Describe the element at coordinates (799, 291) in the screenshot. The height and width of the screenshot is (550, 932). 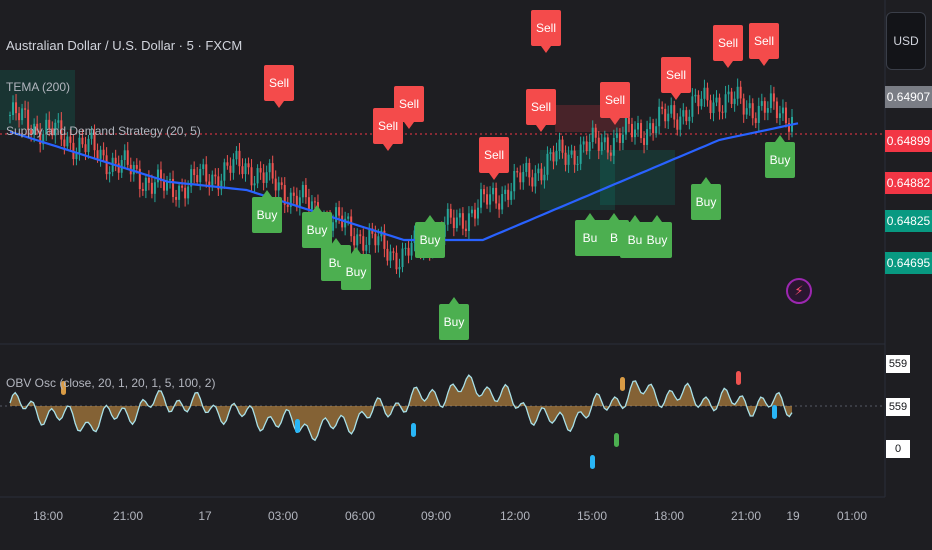
I see `lightning-icon: ⚡` at that location.